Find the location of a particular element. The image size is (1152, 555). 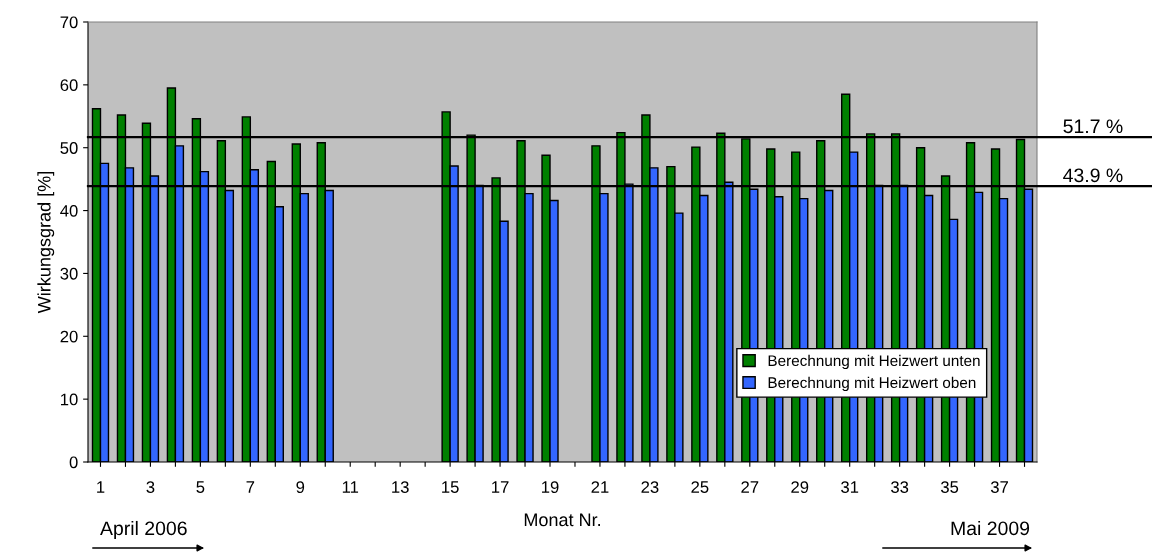

y-tick-label: 50 is located at coordinates (69, 148).